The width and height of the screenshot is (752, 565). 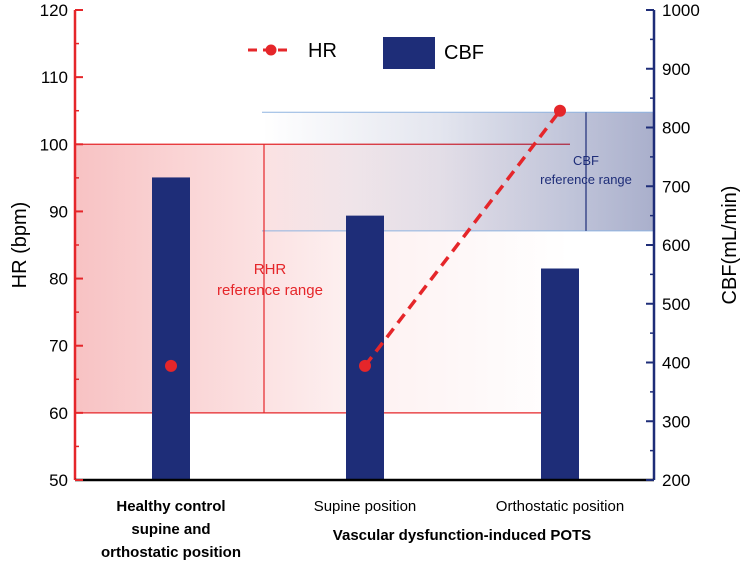 What do you see at coordinates (676, 421) in the screenshot?
I see `right-axis-tick-label: 300` at bounding box center [676, 421].